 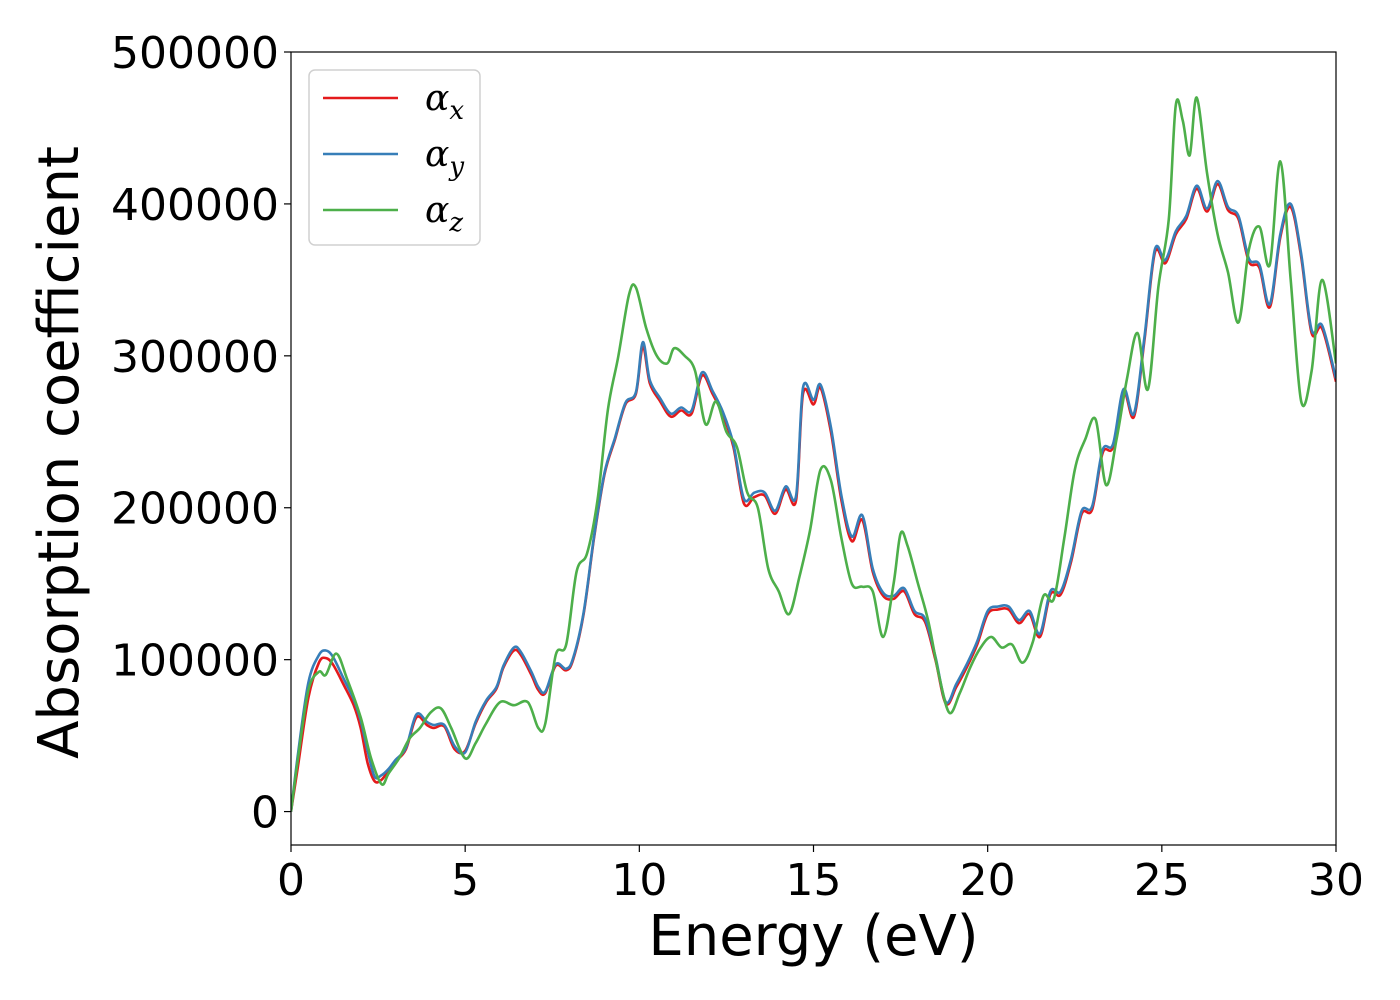 I want to click on x-axis-ticks: 0 5 10 15 20 25 30, so click(x=820, y=875).